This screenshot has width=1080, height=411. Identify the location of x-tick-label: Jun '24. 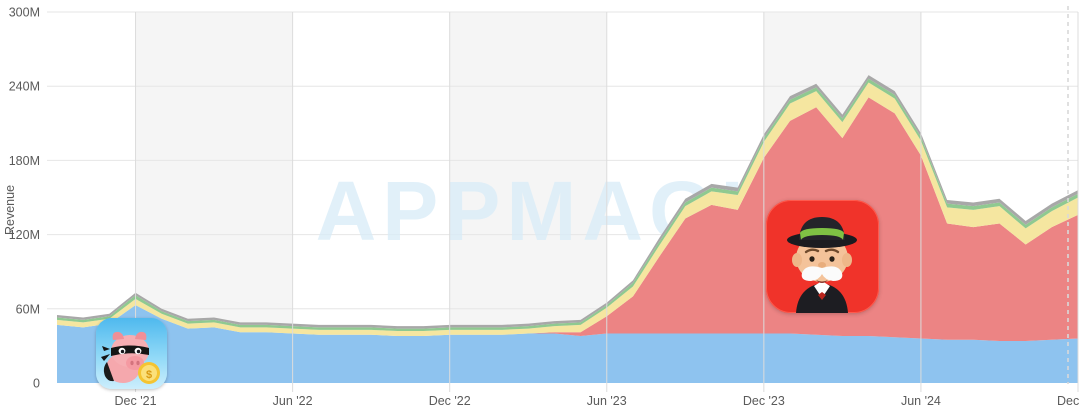
(921, 401).